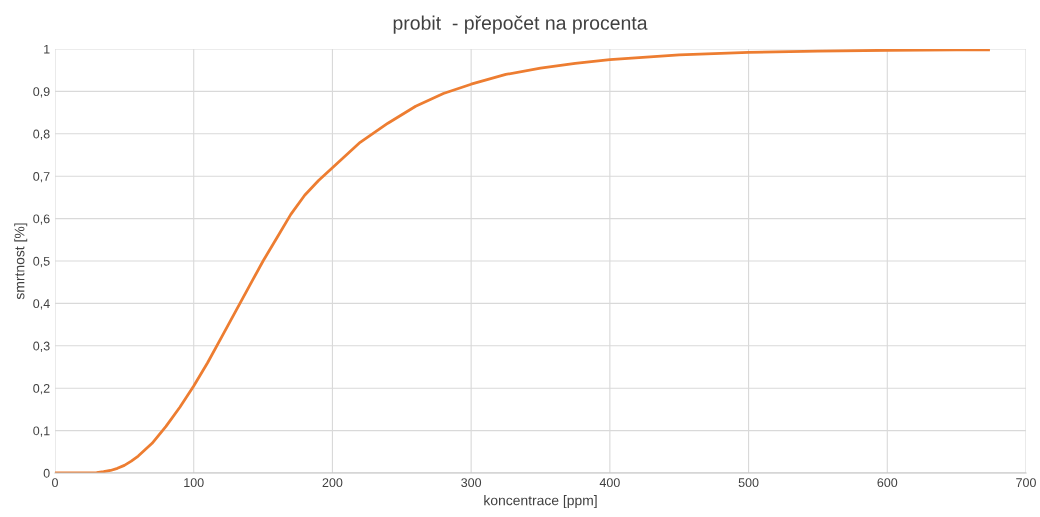 The width and height of the screenshot is (1040, 517). I want to click on x-tick-label: 500, so click(748, 483).